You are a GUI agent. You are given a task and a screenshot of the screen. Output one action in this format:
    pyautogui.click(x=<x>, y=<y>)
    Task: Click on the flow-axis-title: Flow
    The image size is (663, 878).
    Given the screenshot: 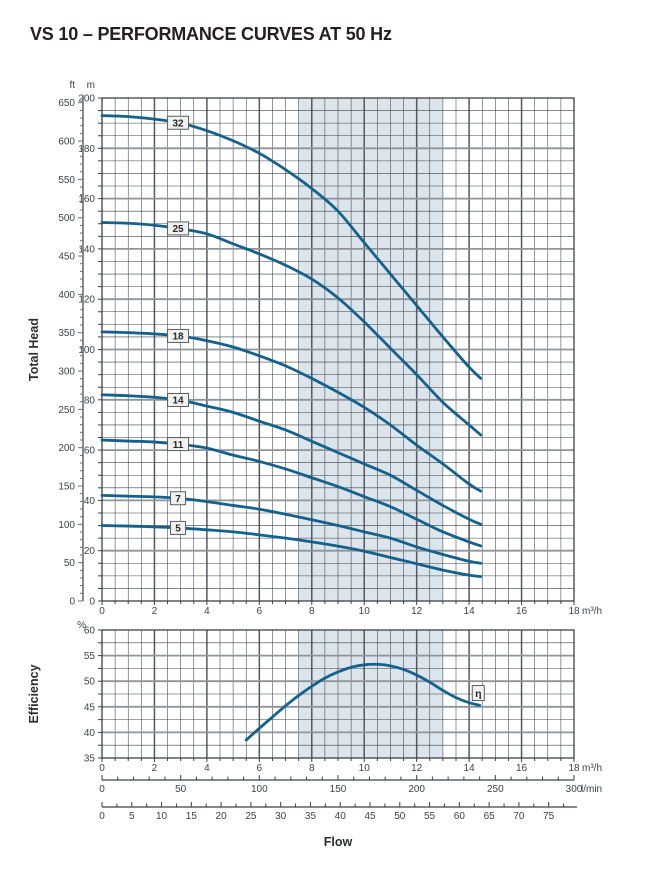 What is the action you would take?
    pyautogui.click(x=338, y=842)
    